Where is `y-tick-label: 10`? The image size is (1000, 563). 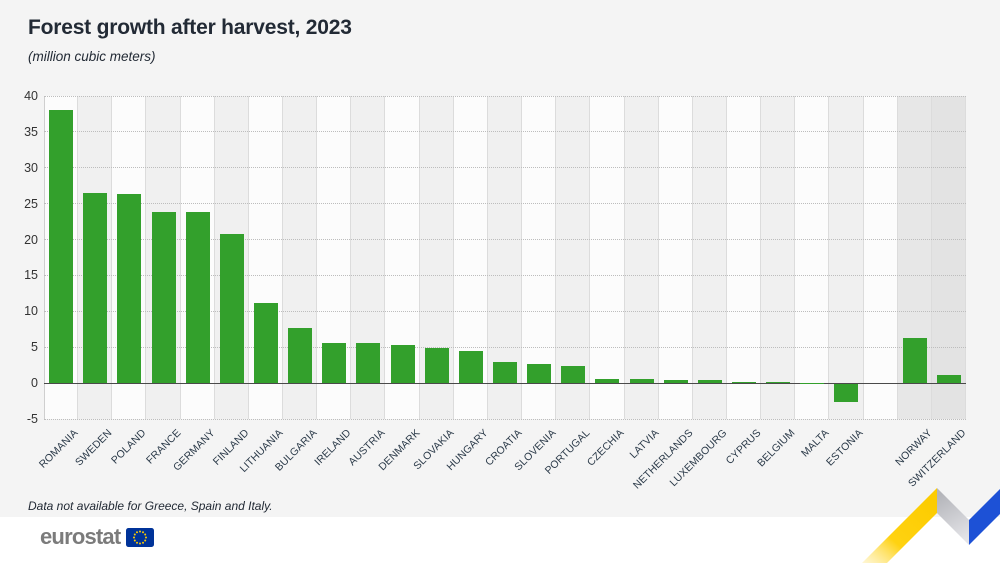 y-tick-label: 10 is located at coordinates (31, 311).